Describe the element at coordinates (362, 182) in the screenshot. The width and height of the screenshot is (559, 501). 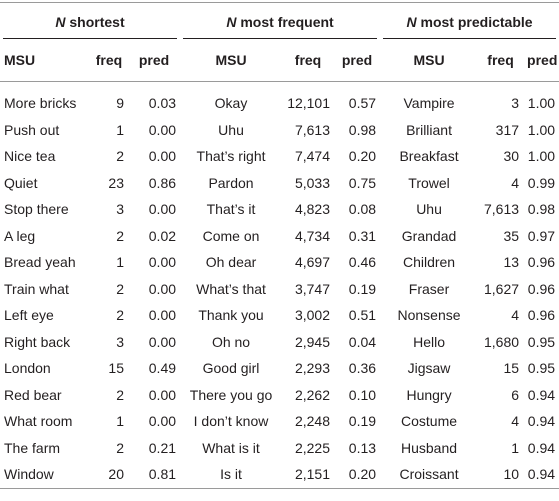
I see `pred-cell: 0.75` at that location.